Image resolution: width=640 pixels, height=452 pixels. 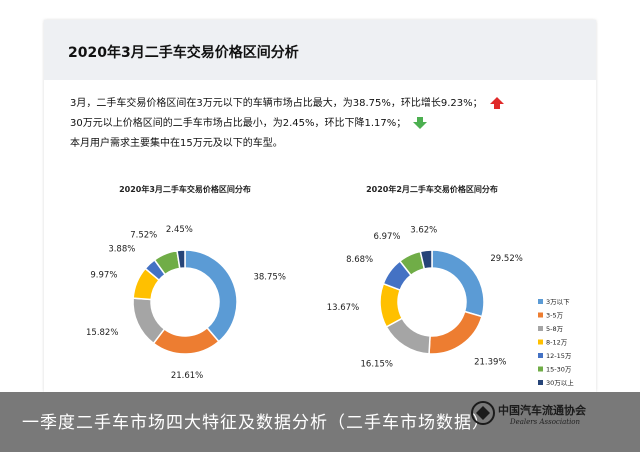 I want to click on chart-title: 2020年2月二手车交易价格区间分布, so click(x=432, y=189).